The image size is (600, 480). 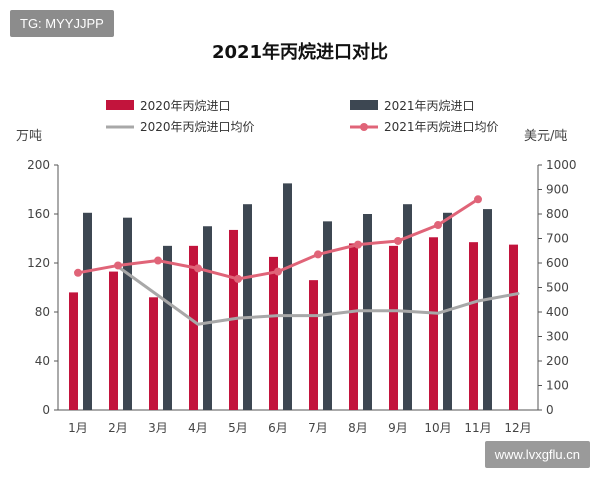 I want to click on y-right-tick-label: 800, so click(x=557, y=214).